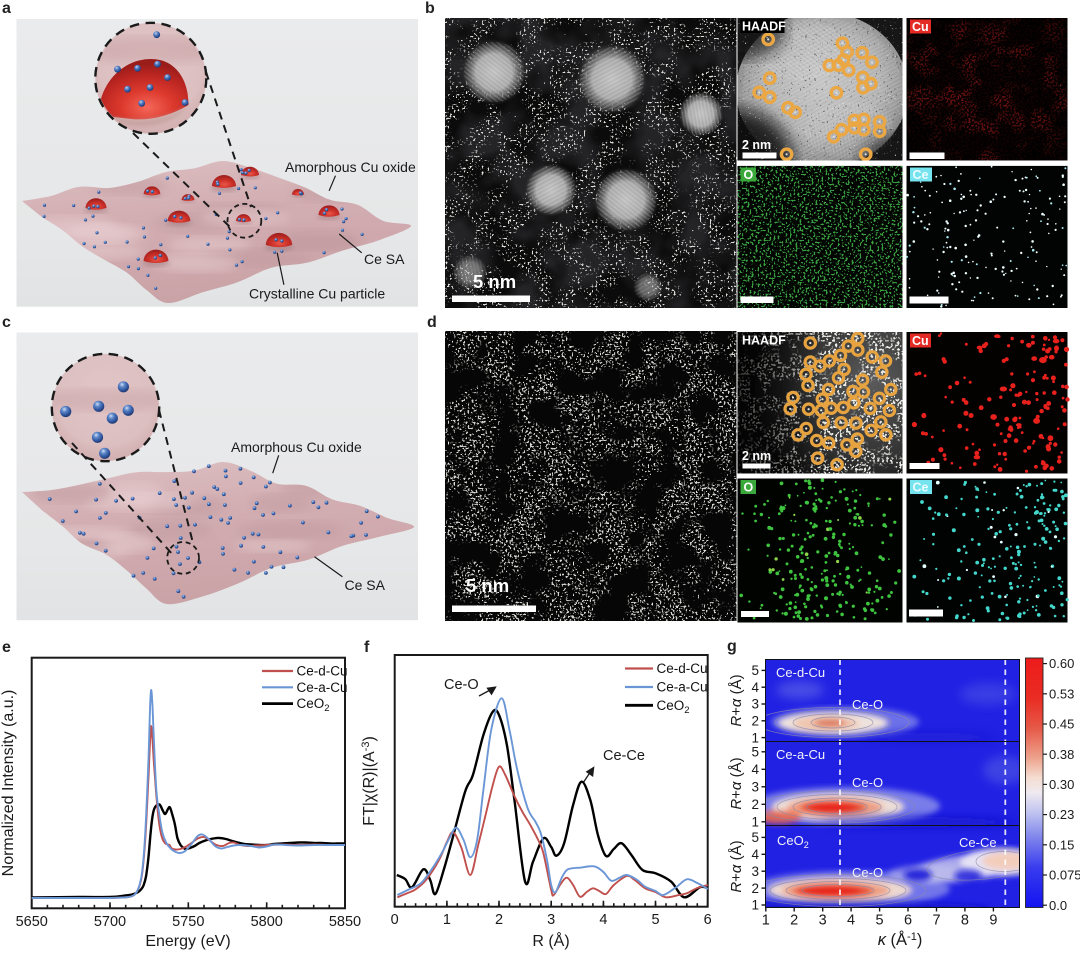 The image size is (1080, 953). Describe the element at coordinates (1061, 784) in the screenshot. I see `svg-text: 0.30` at that location.